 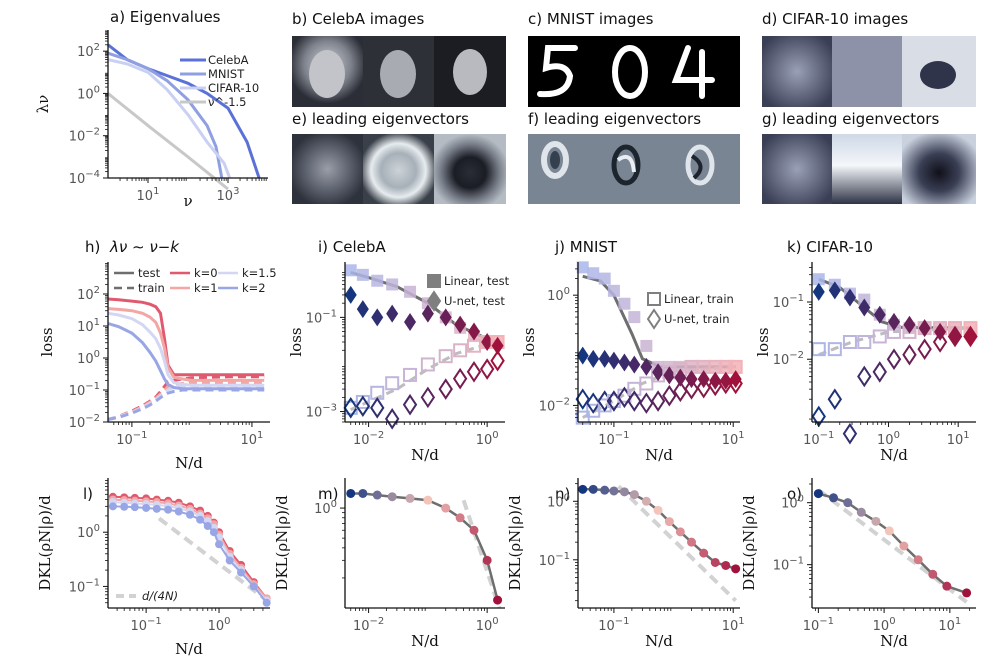 What do you see at coordinates (88, 494) in the screenshot?
I see `panel-l-title: l)` at bounding box center [88, 494].